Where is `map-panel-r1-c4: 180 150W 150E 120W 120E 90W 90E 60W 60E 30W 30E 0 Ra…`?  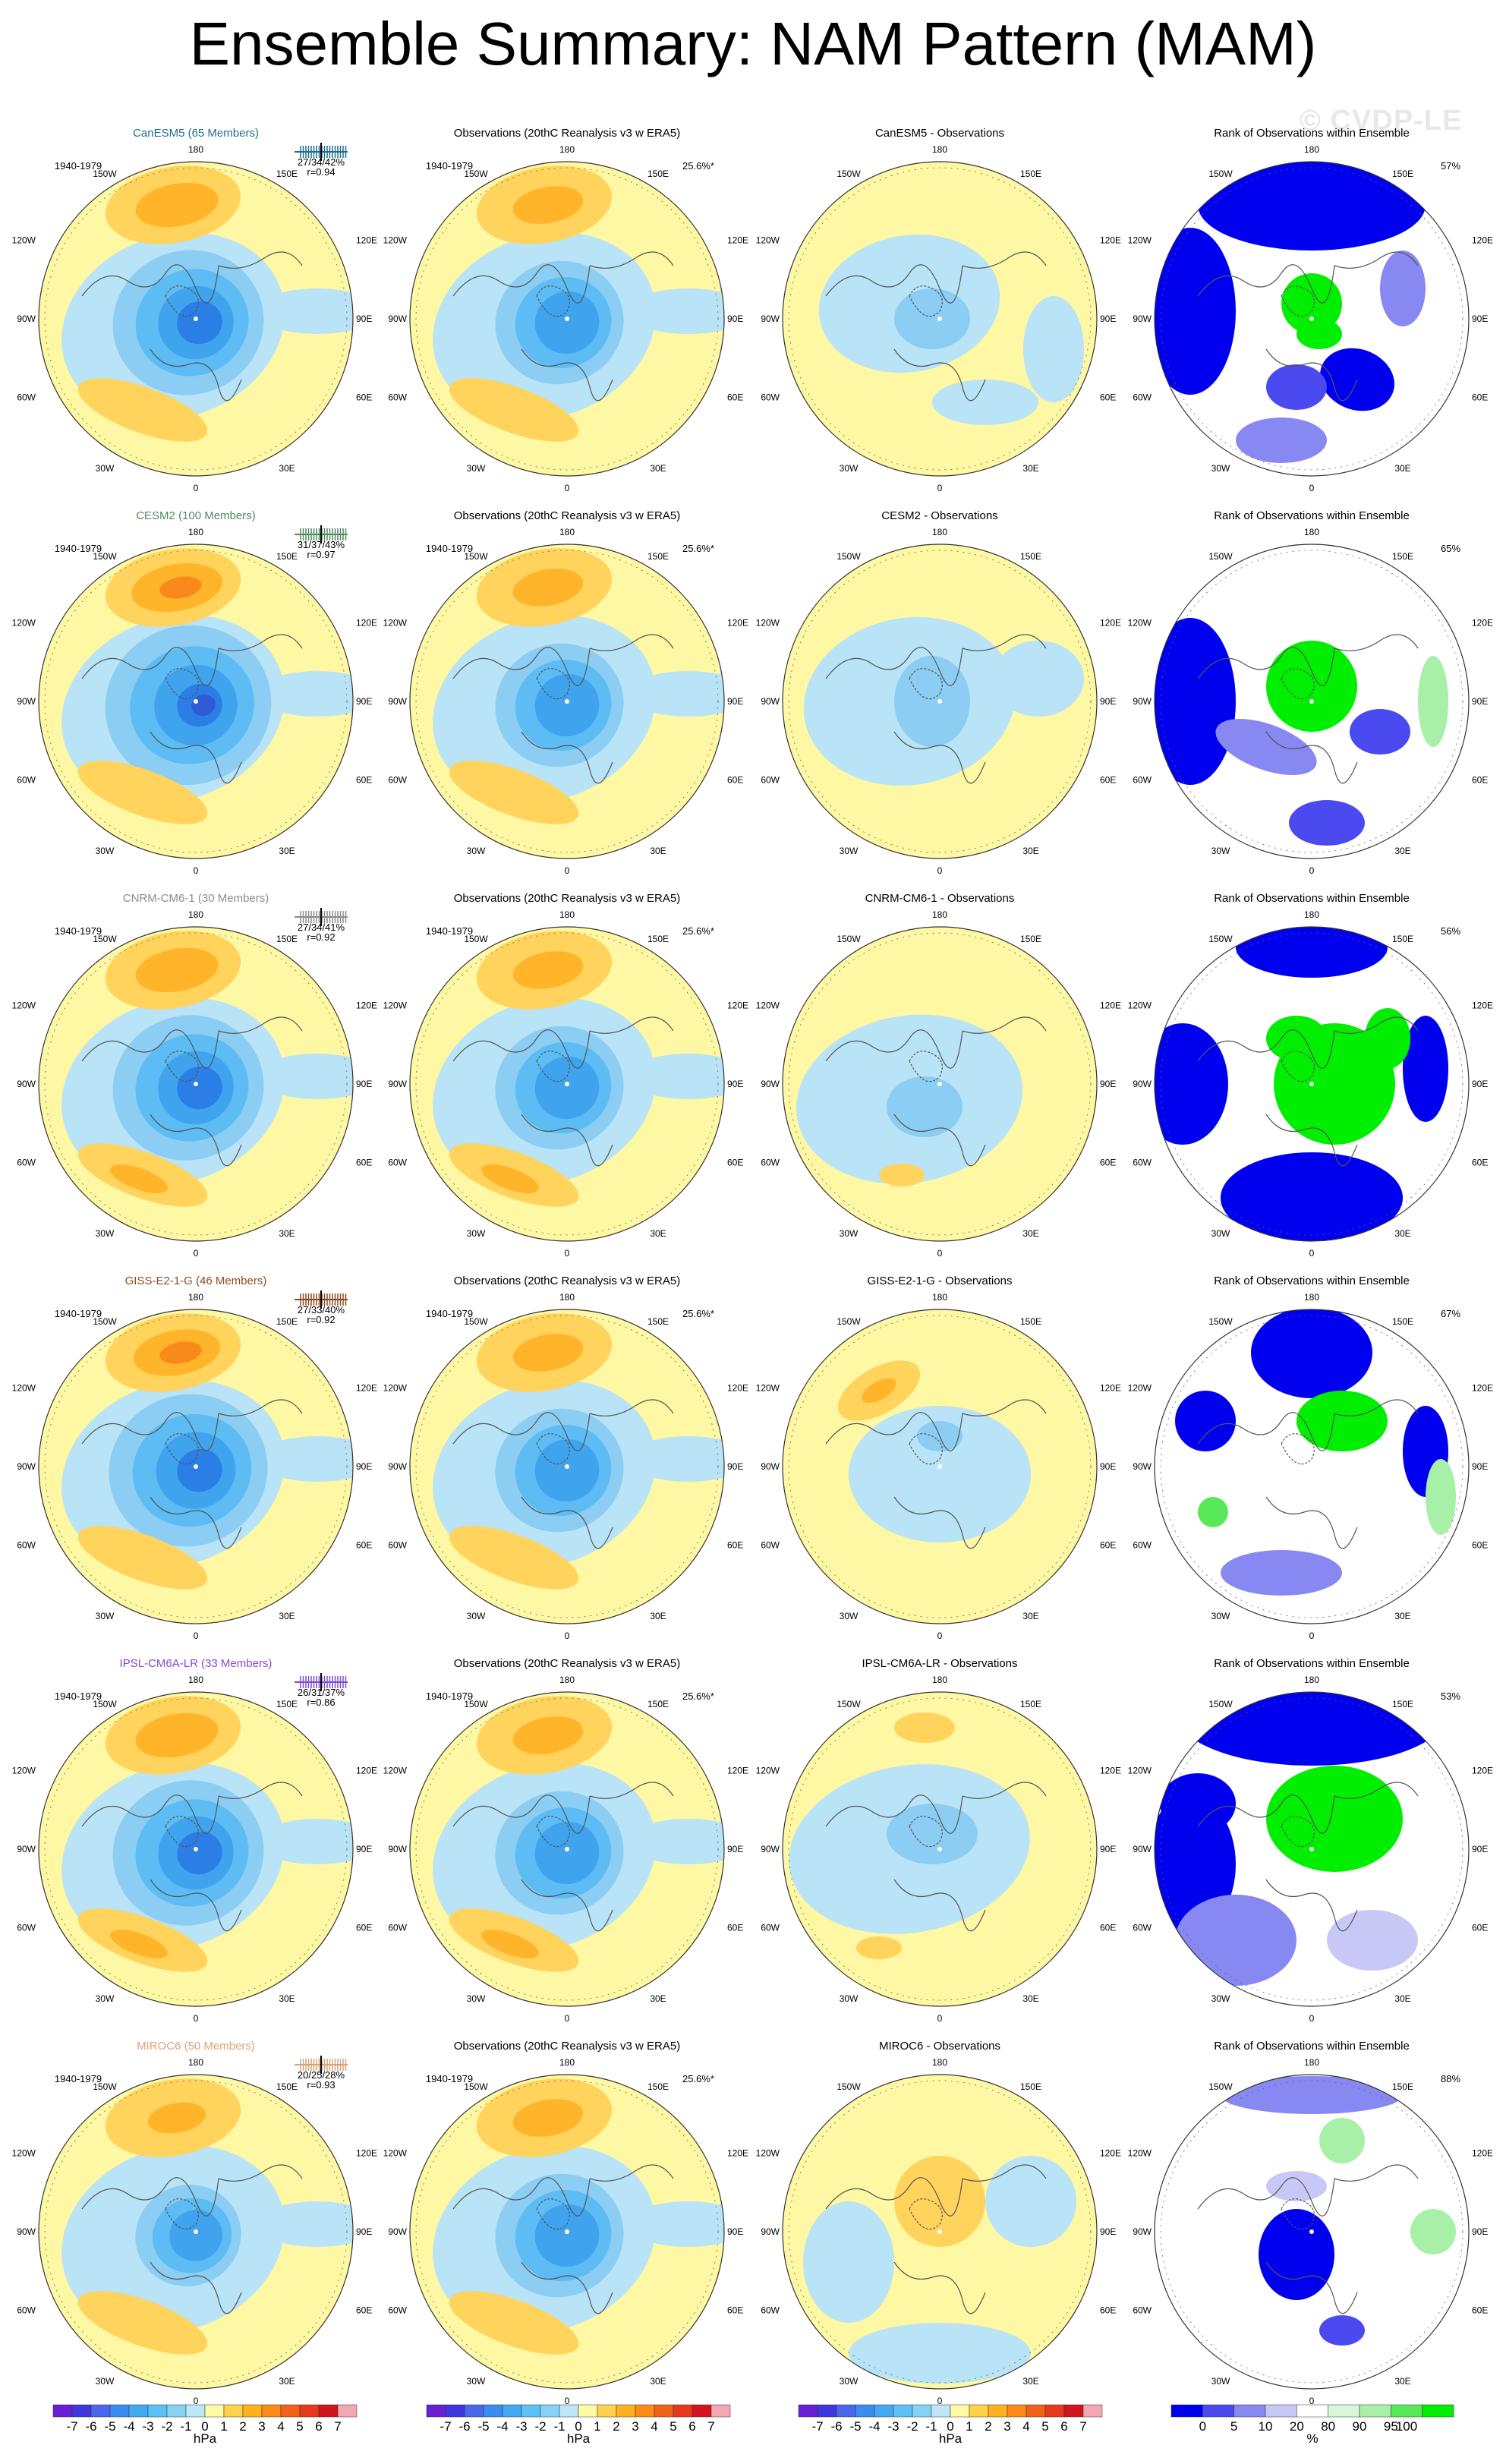 map-panel-r1-c4: 180 150W 150E 120W 120E 90W 90E 60W 60E 30W 30E 0 Ra… is located at coordinates (1310, 310).